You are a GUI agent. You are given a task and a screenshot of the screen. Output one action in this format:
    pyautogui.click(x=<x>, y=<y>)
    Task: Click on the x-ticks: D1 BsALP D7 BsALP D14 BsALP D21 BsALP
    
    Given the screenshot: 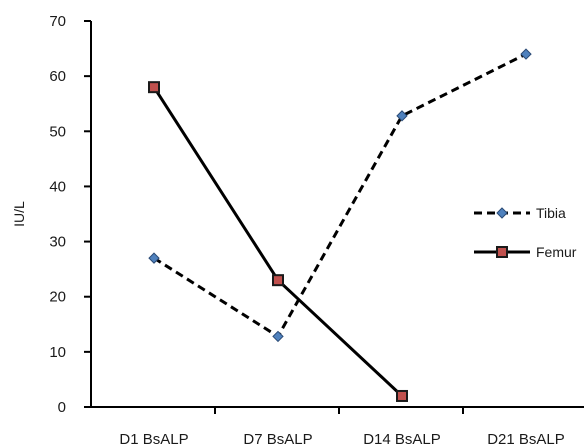 What is the action you would take?
    pyautogui.click(x=342, y=427)
    